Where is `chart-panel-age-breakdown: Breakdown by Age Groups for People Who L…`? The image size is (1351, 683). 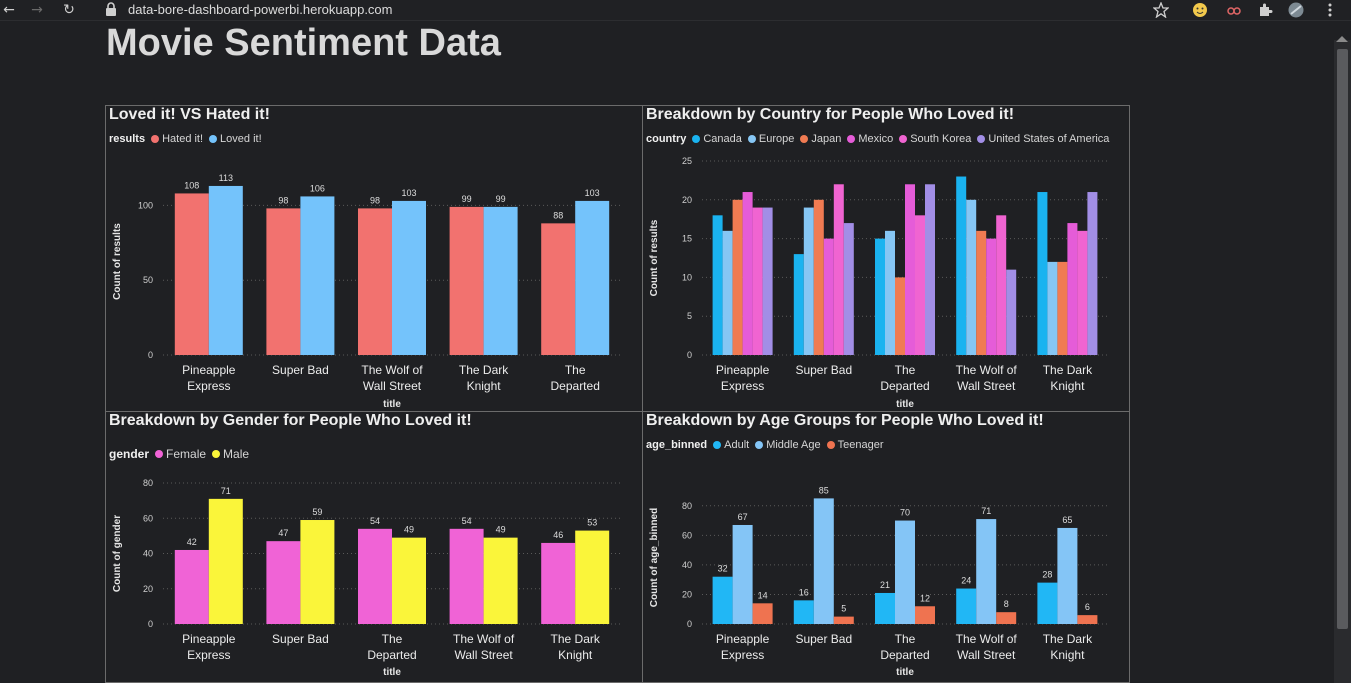
chart-panel-age-breakdown: Breakdown by Age Groups for People Who L… is located at coordinates (886, 547).